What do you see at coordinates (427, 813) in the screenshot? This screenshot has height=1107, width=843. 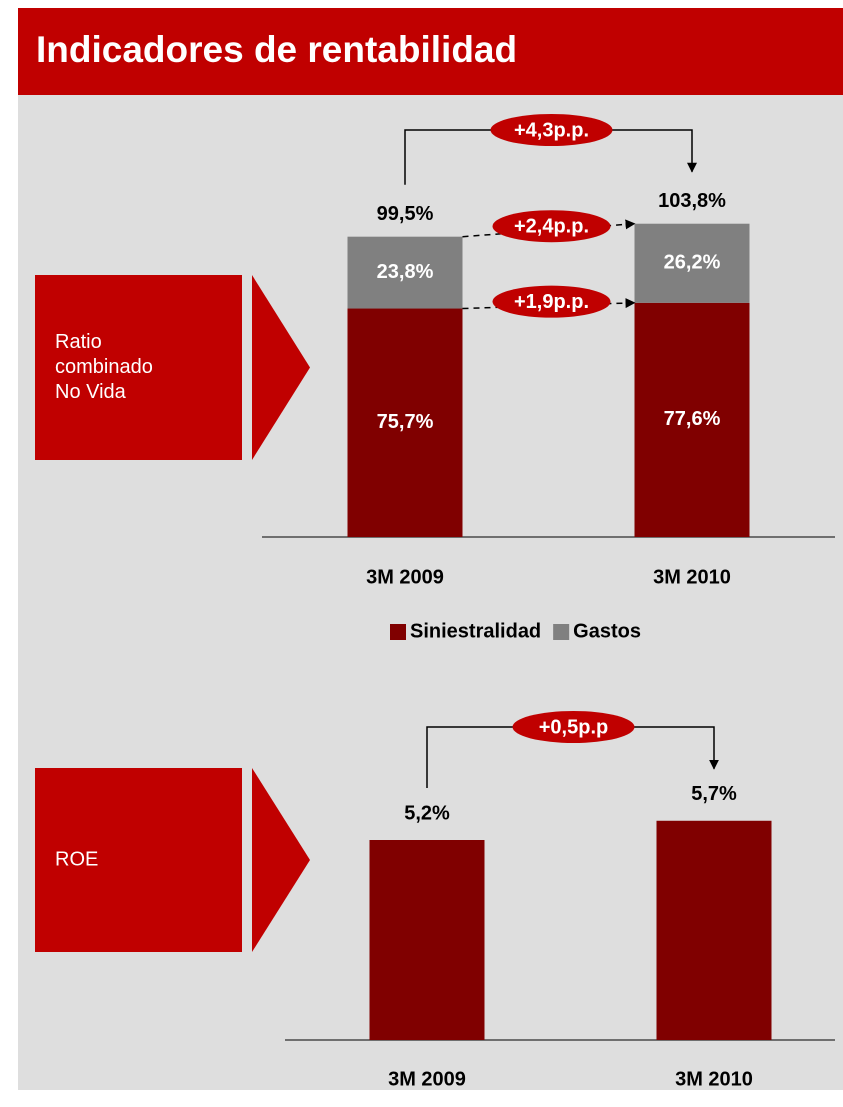 I see `value-label: 5,2%` at bounding box center [427, 813].